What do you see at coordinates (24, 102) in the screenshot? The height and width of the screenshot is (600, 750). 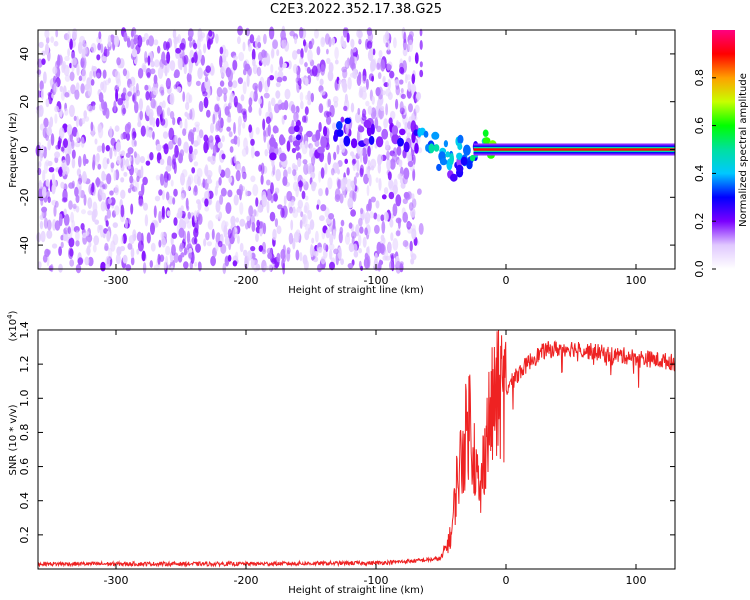 I see `y-tick-label: 20` at bounding box center [24, 102].